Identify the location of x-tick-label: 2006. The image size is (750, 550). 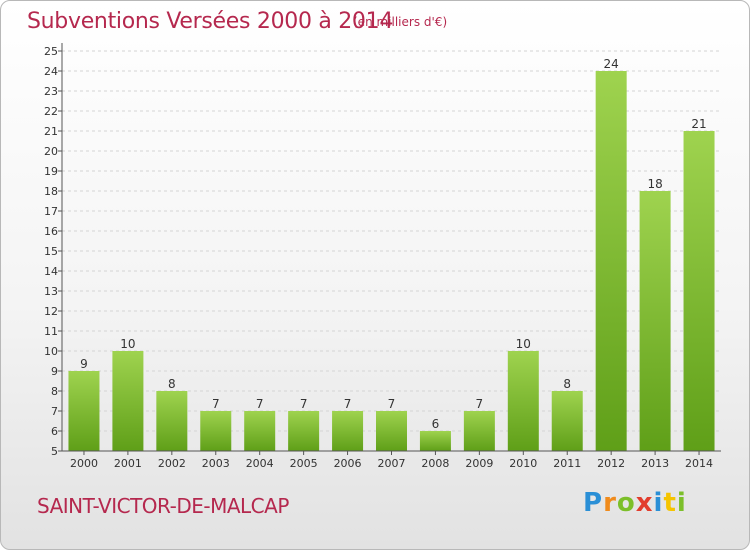
(348, 463).